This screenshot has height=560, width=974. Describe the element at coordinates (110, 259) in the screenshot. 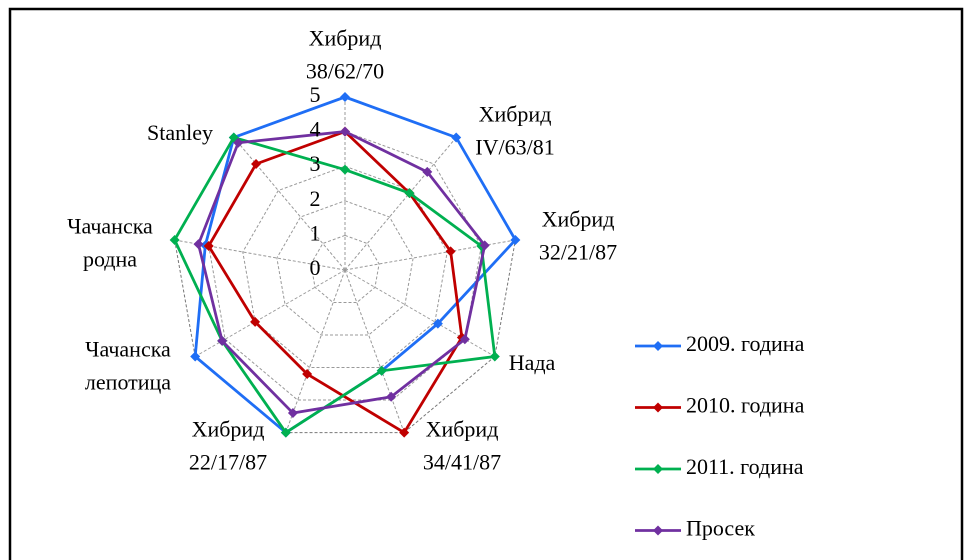

I see `category-label-line: родна` at that location.